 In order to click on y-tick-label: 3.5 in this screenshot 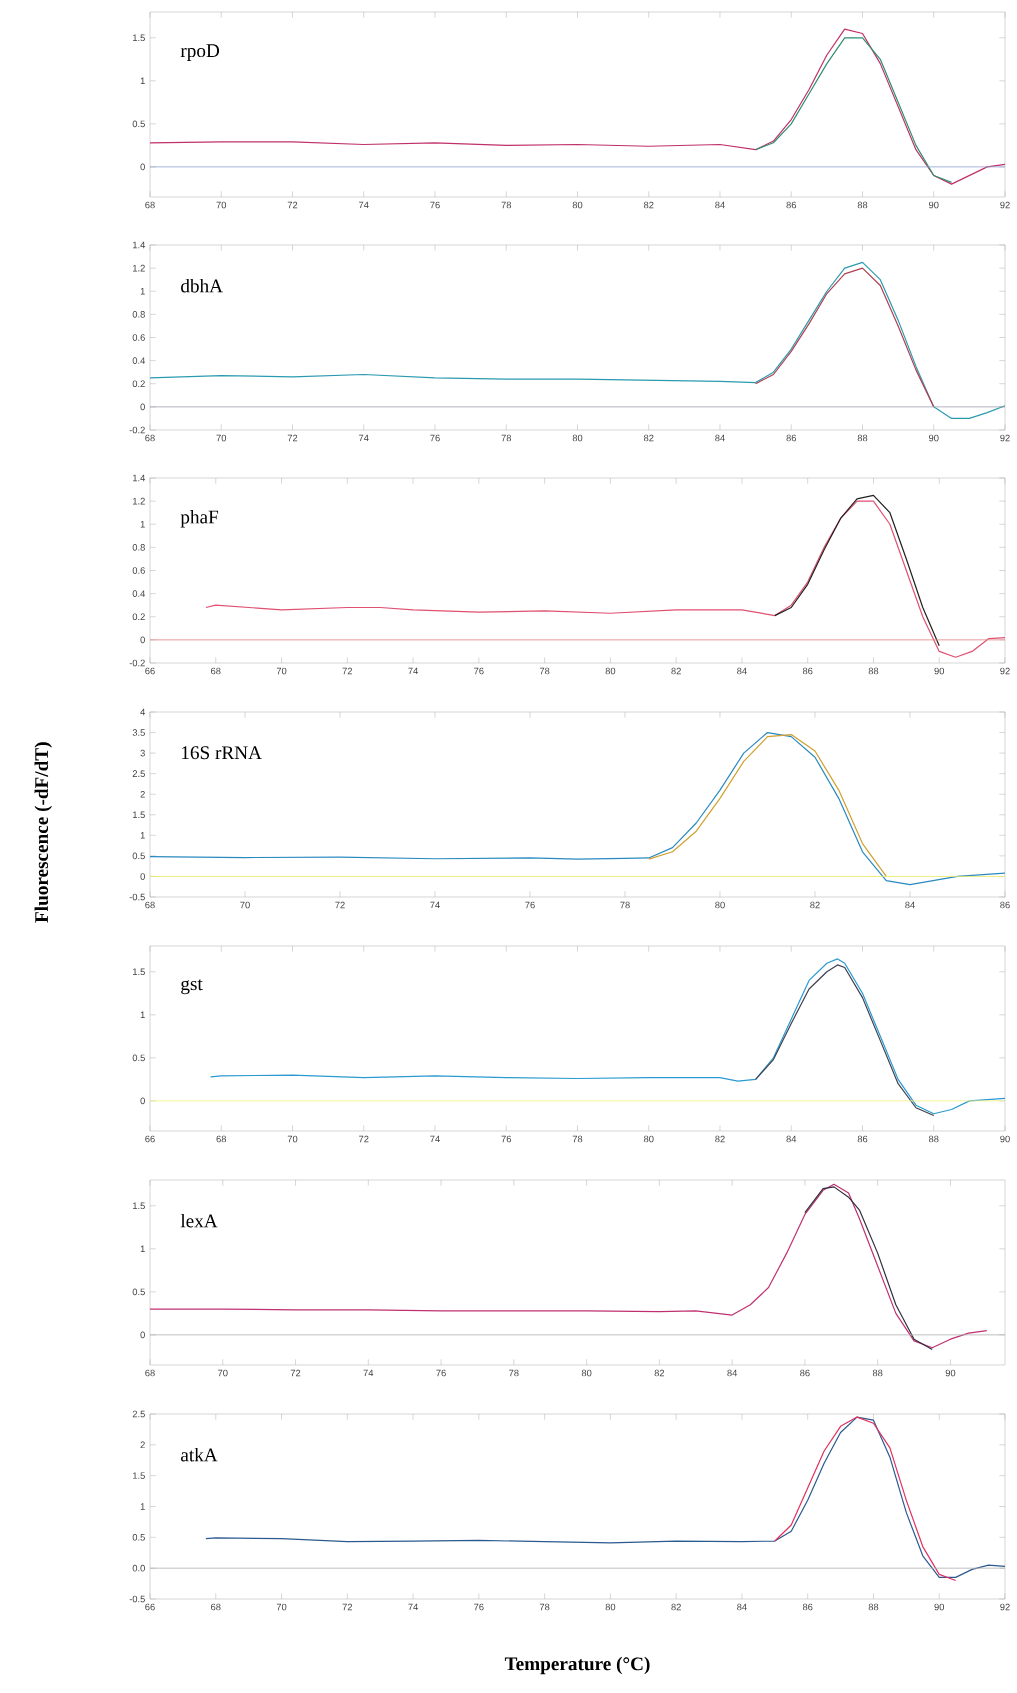, I will do `click(138, 732)`.